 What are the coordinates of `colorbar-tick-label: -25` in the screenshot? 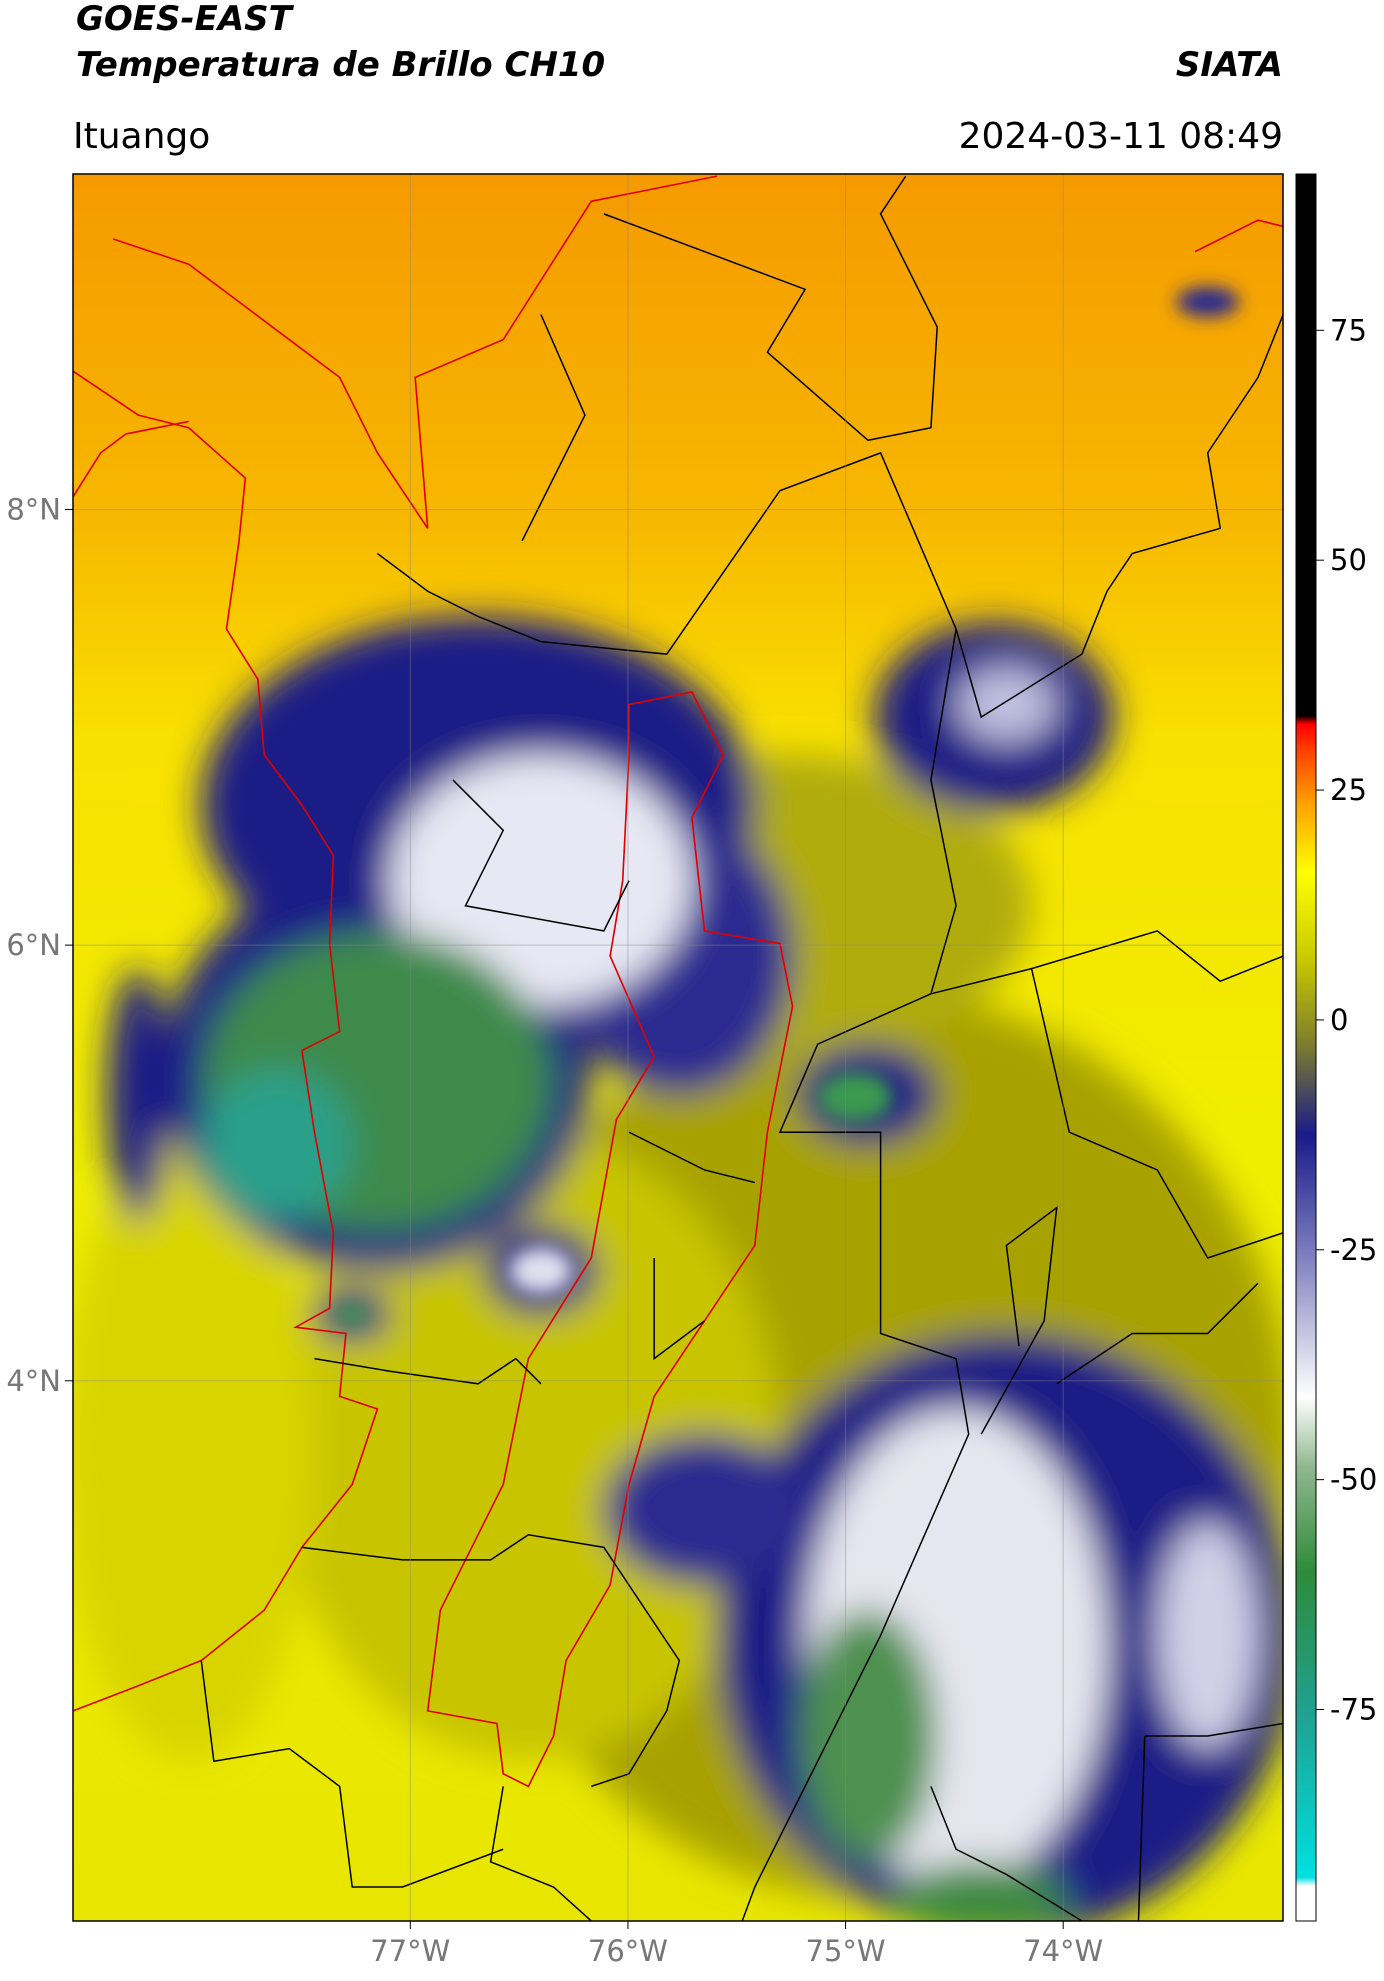 It's located at (1353, 1250).